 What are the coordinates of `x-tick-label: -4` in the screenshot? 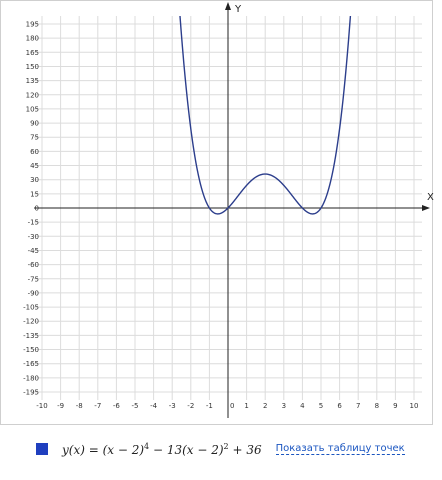 It's located at (154, 406).